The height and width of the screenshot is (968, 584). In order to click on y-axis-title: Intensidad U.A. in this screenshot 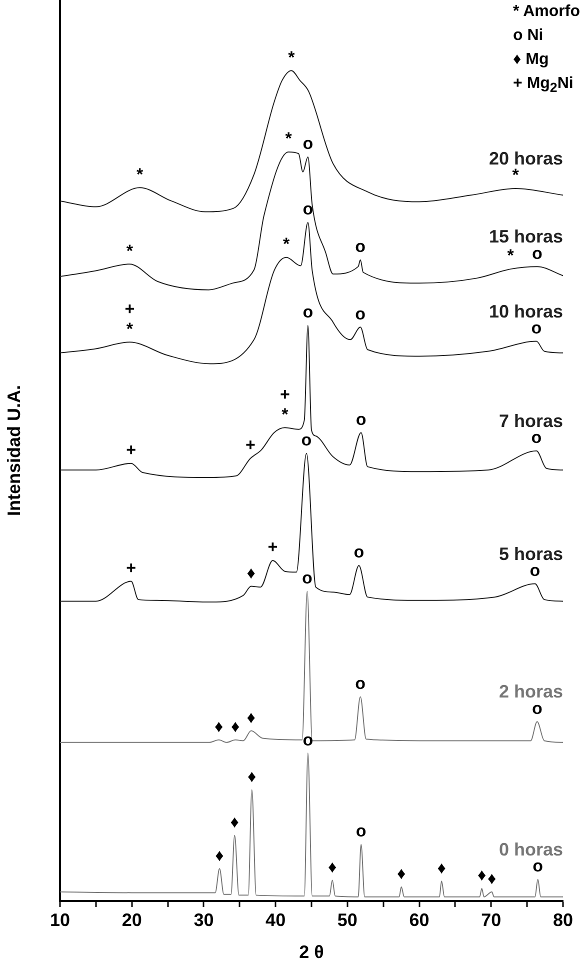, I will do `click(14, 450)`.